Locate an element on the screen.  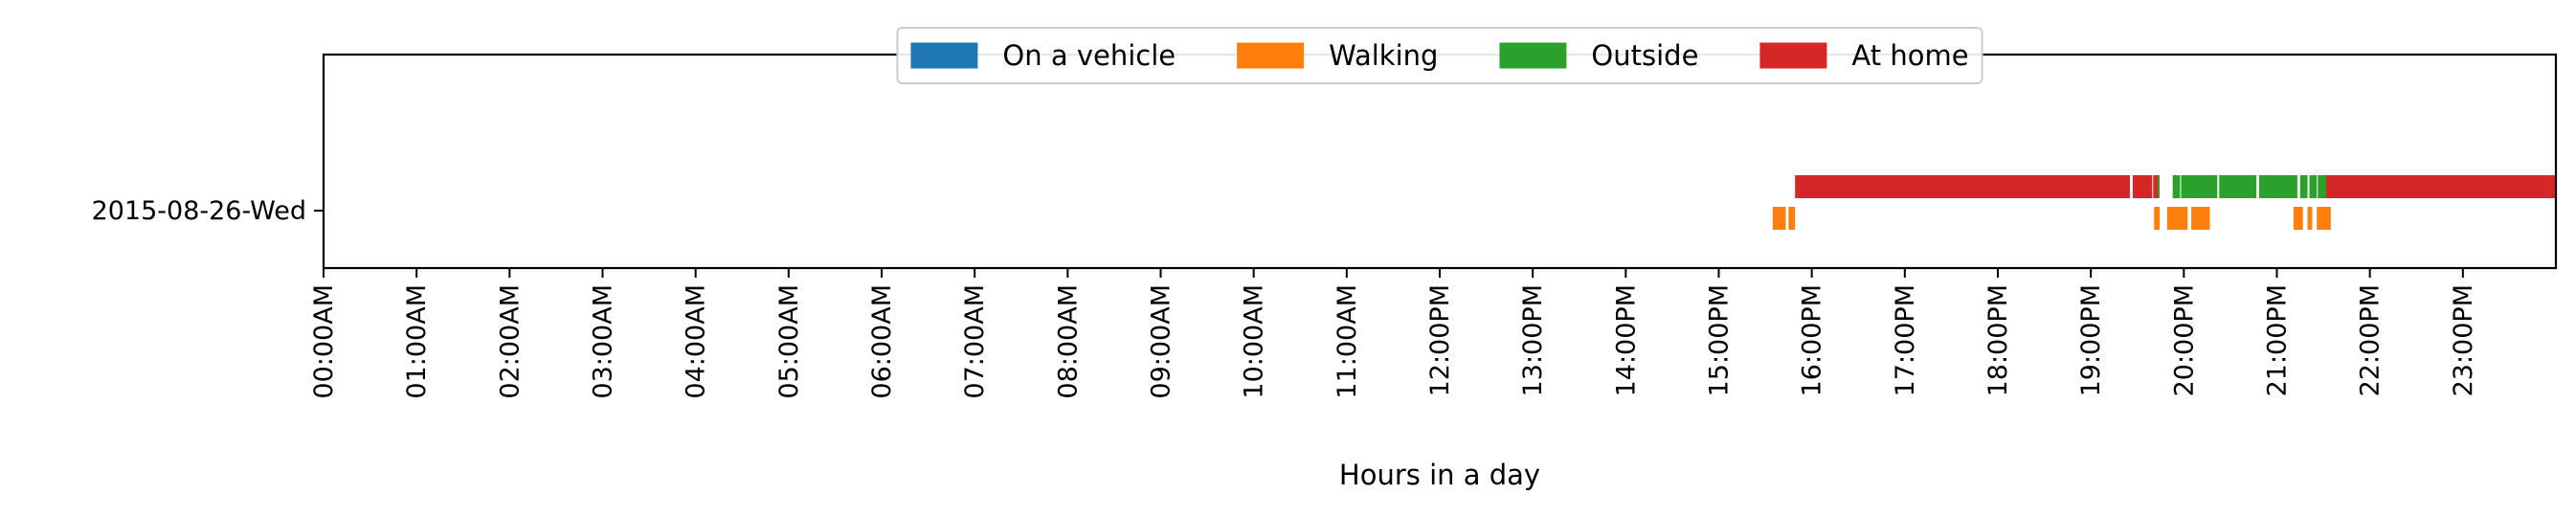
x-tick-label-5: 05:00AM is located at coordinates (789, 341).